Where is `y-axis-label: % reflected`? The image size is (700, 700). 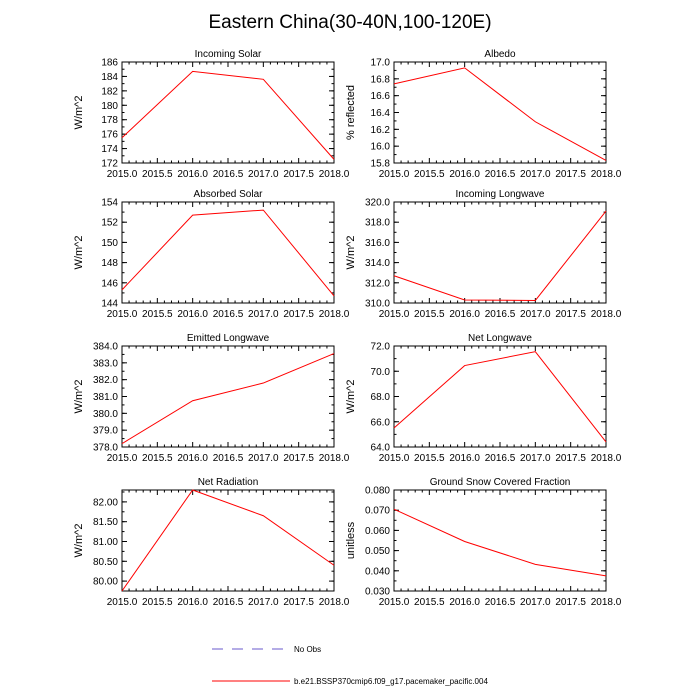
y-axis-label: % reflected is located at coordinates (351, 112).